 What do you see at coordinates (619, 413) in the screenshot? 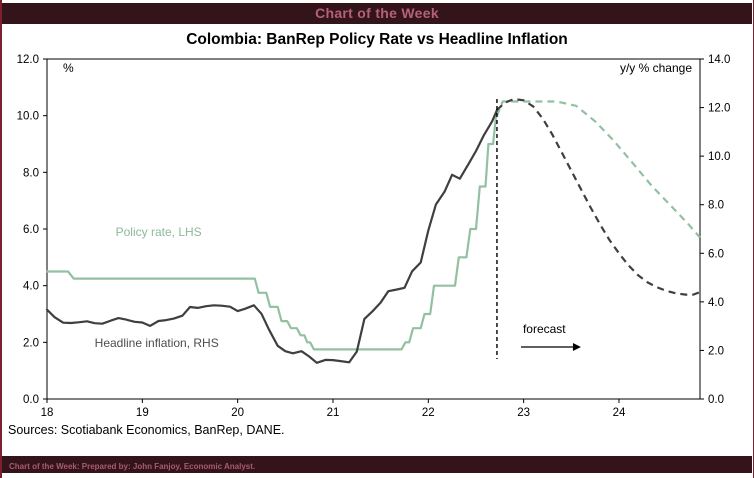
I see `x-axis-tick-label: 24` at bounding box center [619, 413].